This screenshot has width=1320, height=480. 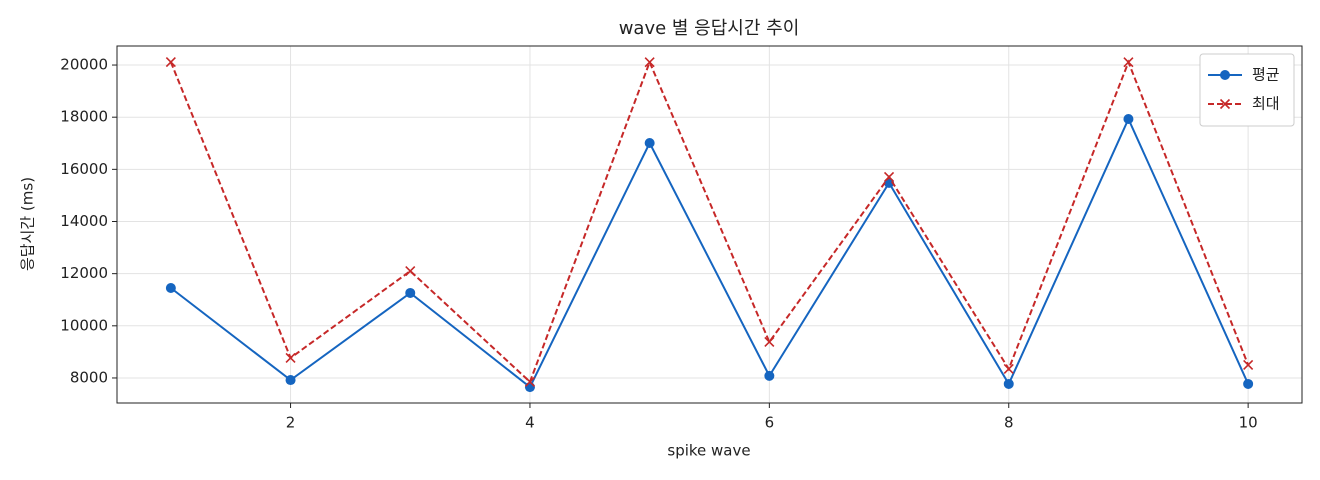 What do you see at coordinates (89, 377) in the screenshot?
I see `y-tick-label: 8000` at bounding box center [89, 377].